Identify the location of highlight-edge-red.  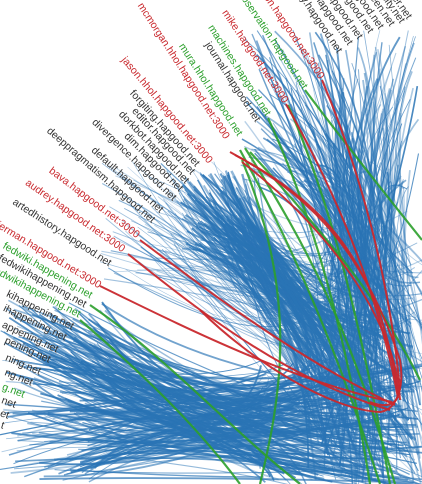
(361, 235).